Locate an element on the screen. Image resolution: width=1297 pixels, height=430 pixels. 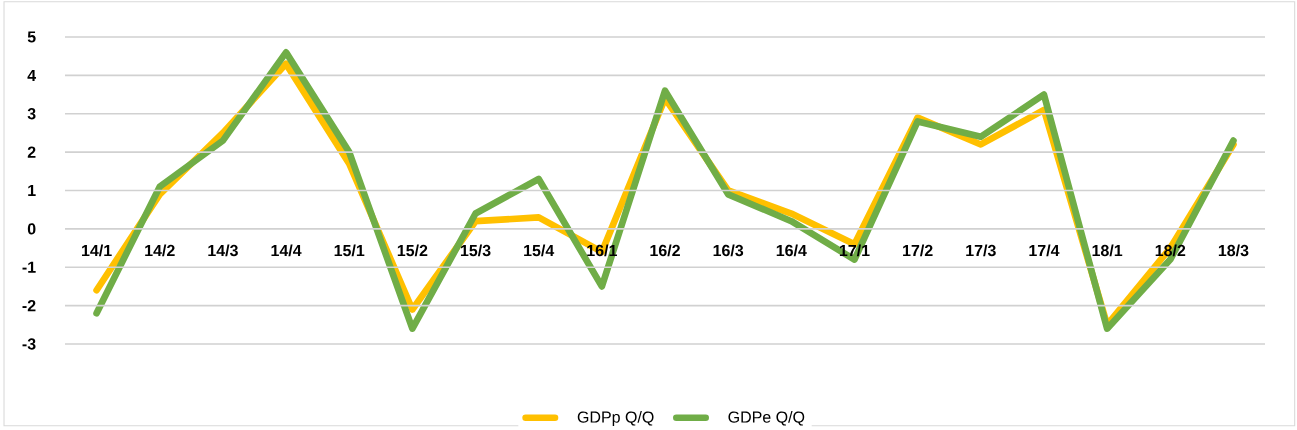
x-tick-label: 17/4 is located at coordinates (1044, 250).